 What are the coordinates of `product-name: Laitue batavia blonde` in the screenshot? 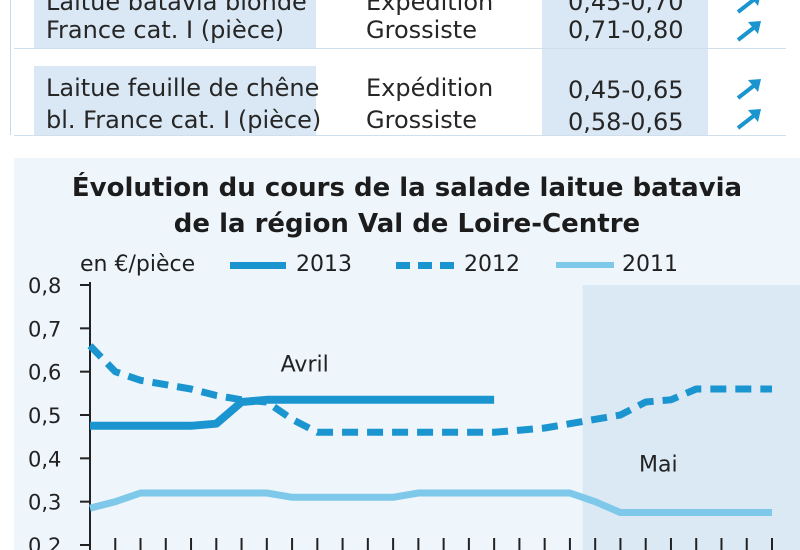 It's located at (176, 8).